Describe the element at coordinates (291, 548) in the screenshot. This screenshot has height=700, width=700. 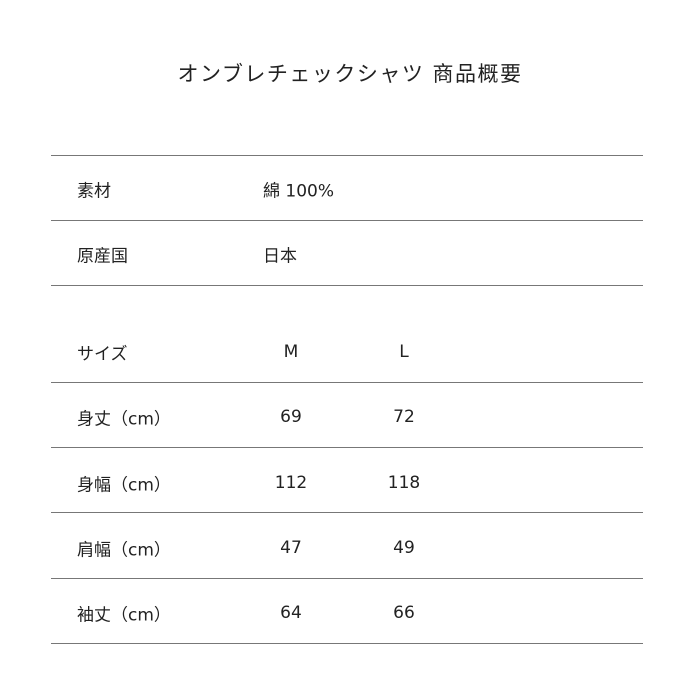
I see `row-value-m: 47` at that location.